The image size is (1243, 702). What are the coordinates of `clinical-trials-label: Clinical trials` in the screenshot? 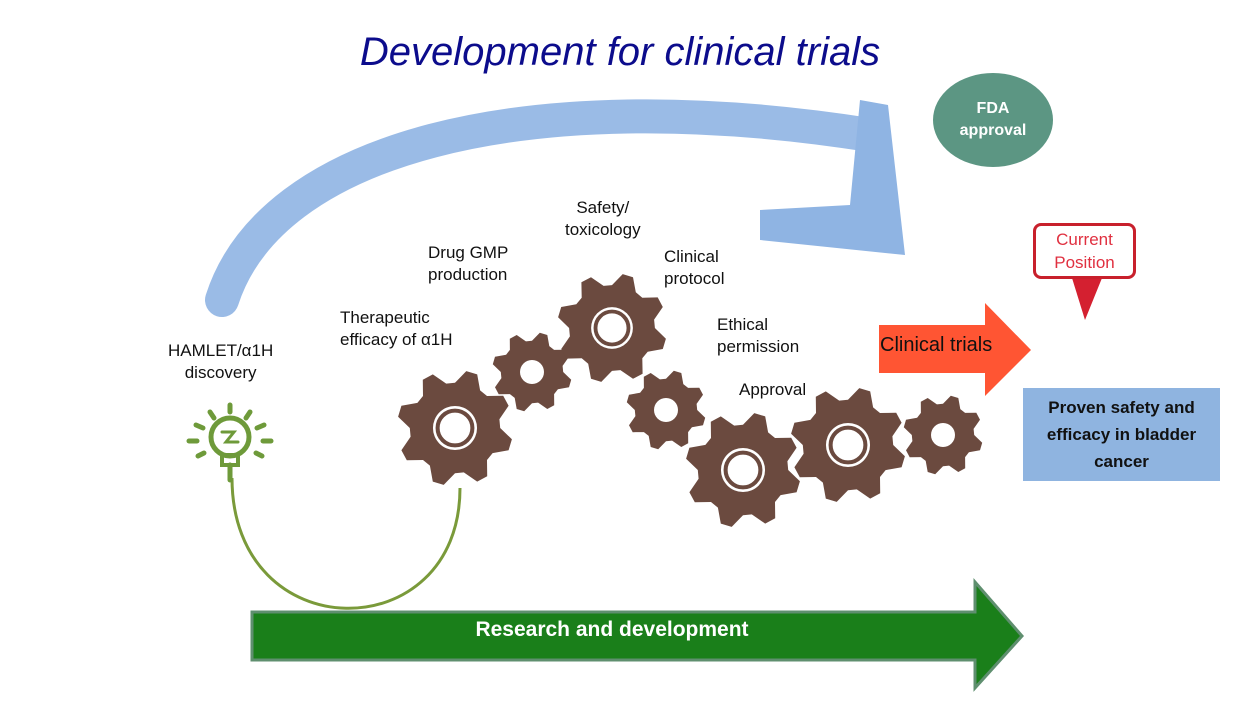 It's located at (936, 345).